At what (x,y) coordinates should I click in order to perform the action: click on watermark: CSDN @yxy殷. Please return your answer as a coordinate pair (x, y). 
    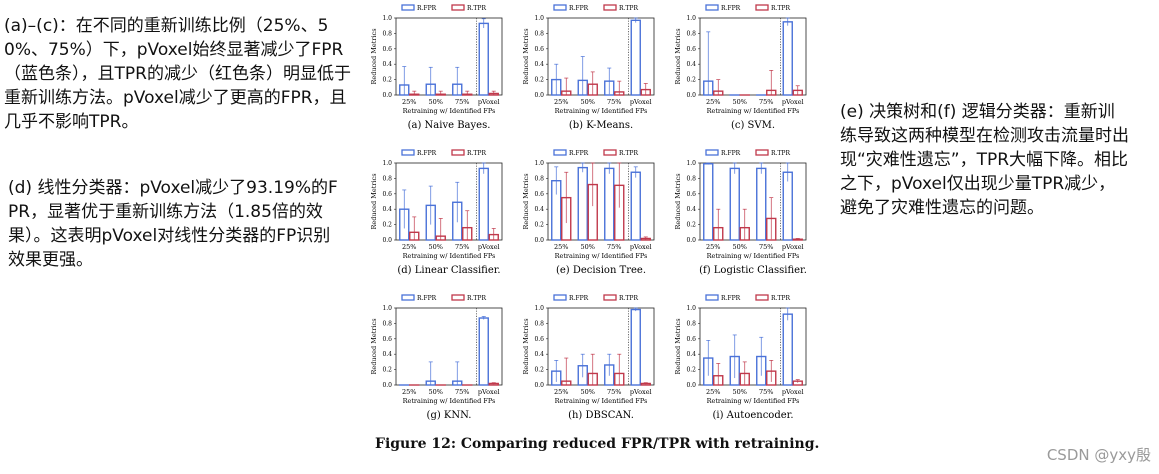
    Looking at the image, I should click on (1098, 455).